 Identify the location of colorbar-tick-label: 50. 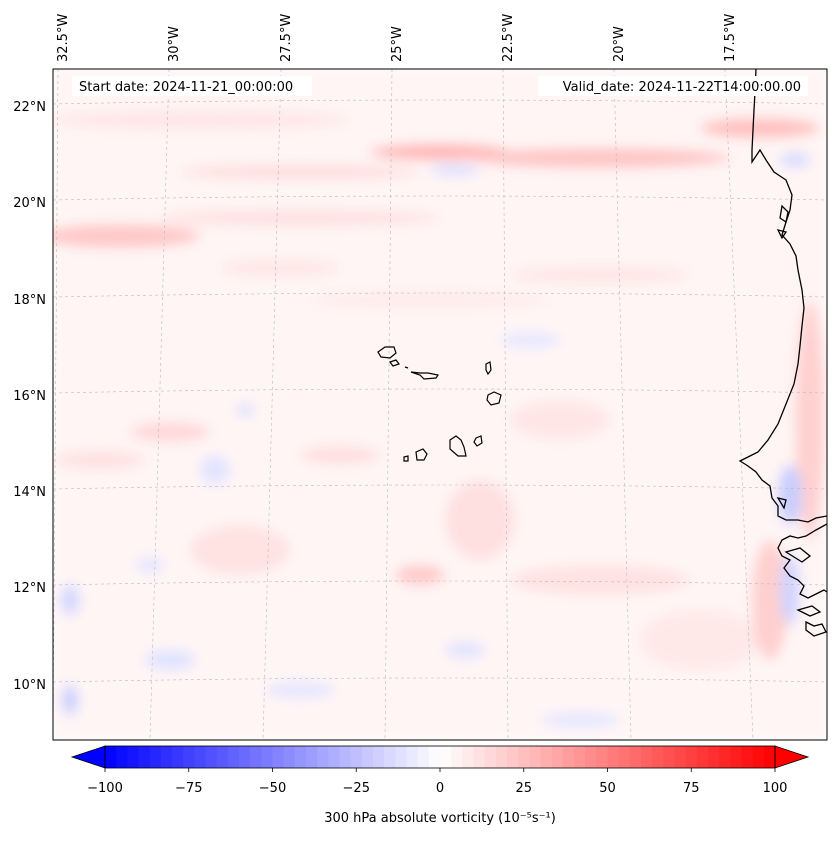
(607, 788).